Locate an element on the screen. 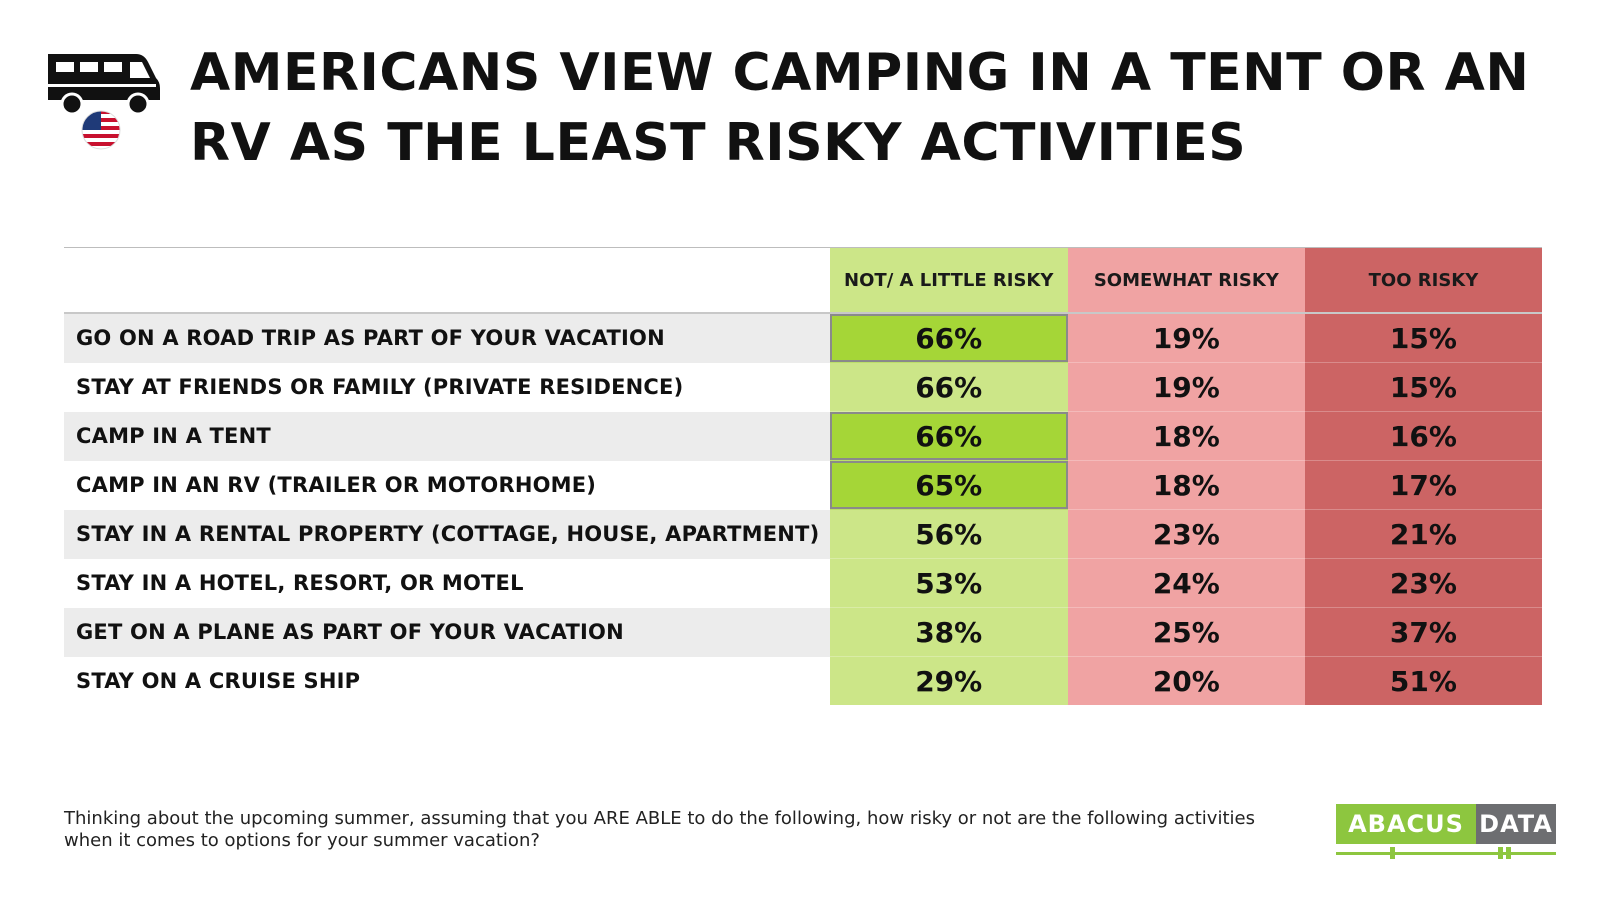 The width and height of the screenshot is (1600, 900). value-not-risky: 38% is located at coordinates (948, 632).